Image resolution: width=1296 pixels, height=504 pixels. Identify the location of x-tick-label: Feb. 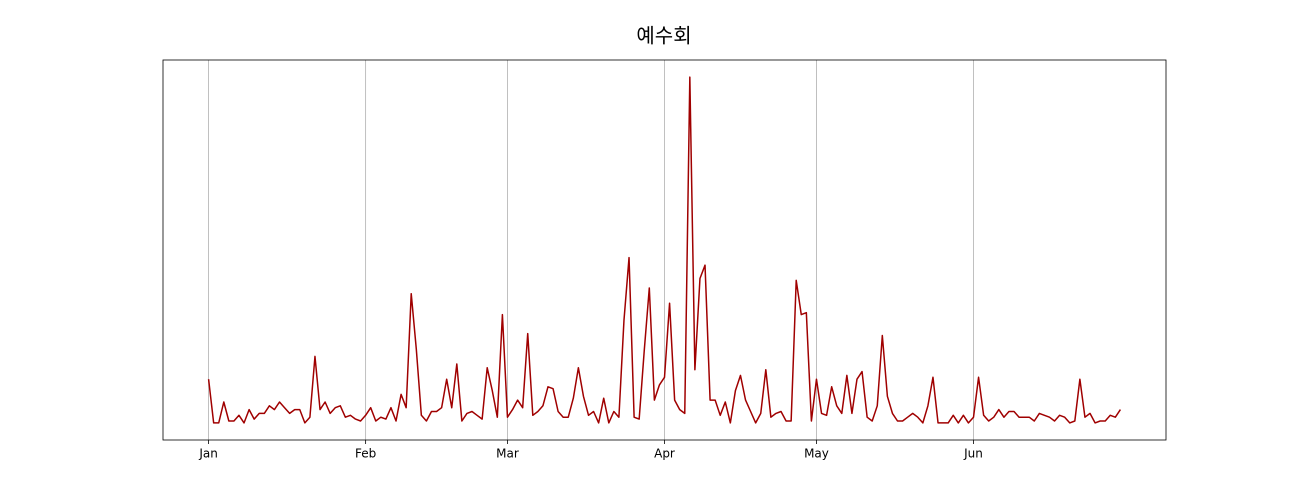
(365, 454).